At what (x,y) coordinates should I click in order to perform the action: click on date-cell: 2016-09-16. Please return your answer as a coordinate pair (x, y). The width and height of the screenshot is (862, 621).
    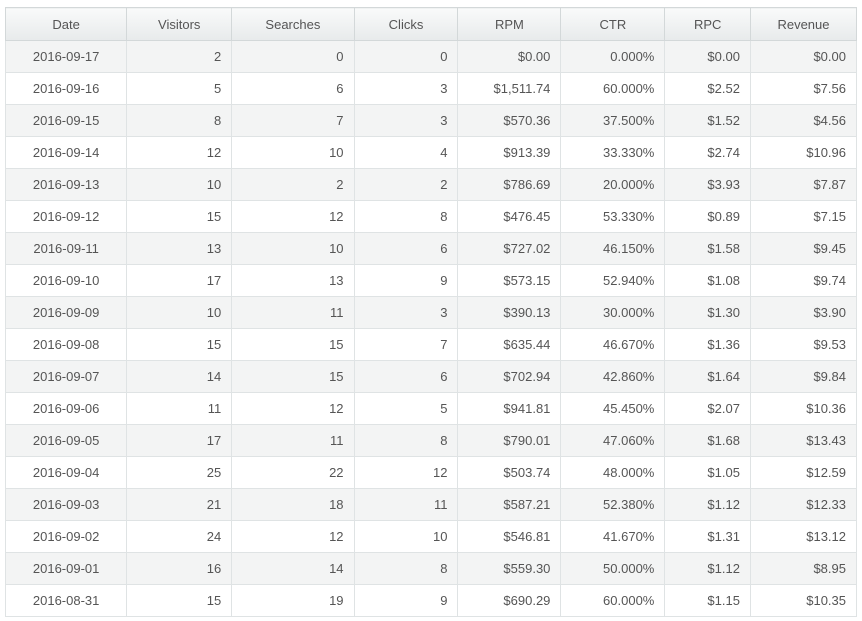
    Looking at the image, I should click on (66, 88).